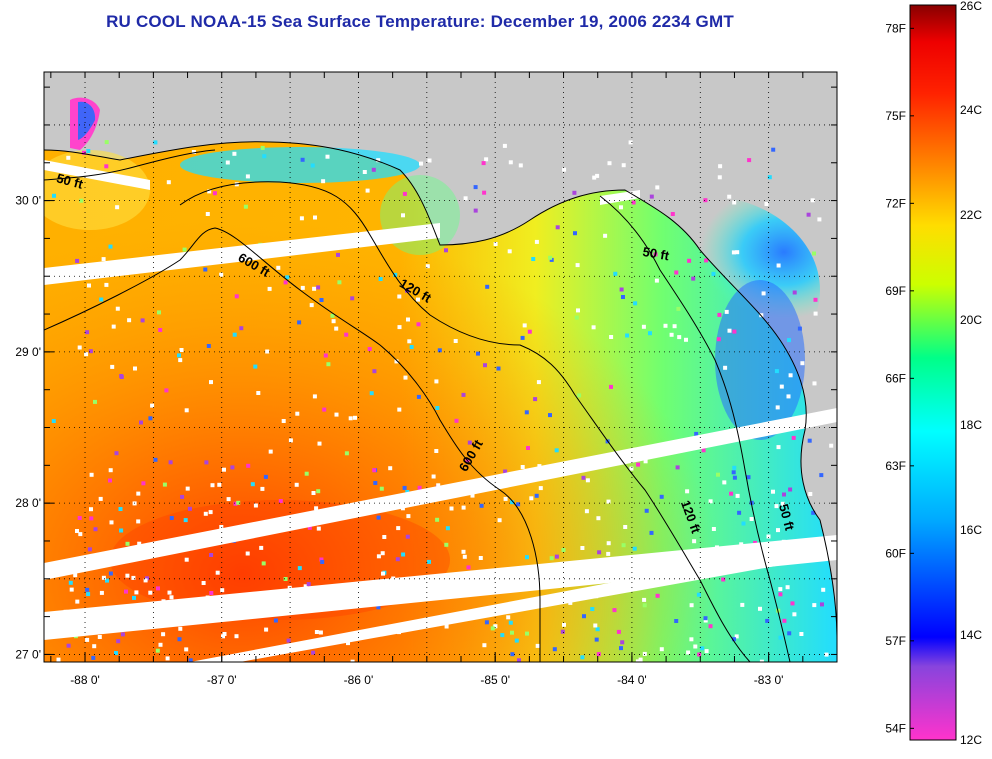 The width and height of the screenshot is (992, 759). I want to click on contour-50ft-west, so click(130, 165).